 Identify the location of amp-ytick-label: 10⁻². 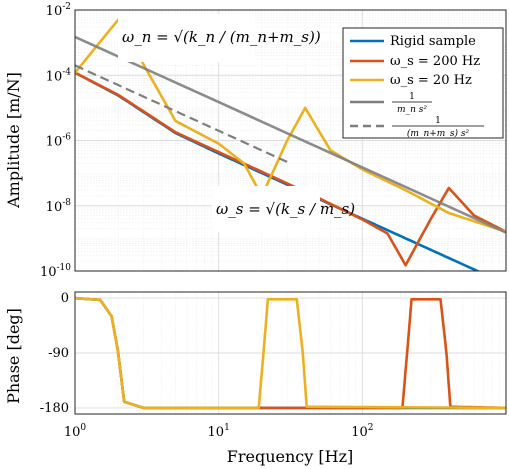
(58, 10).